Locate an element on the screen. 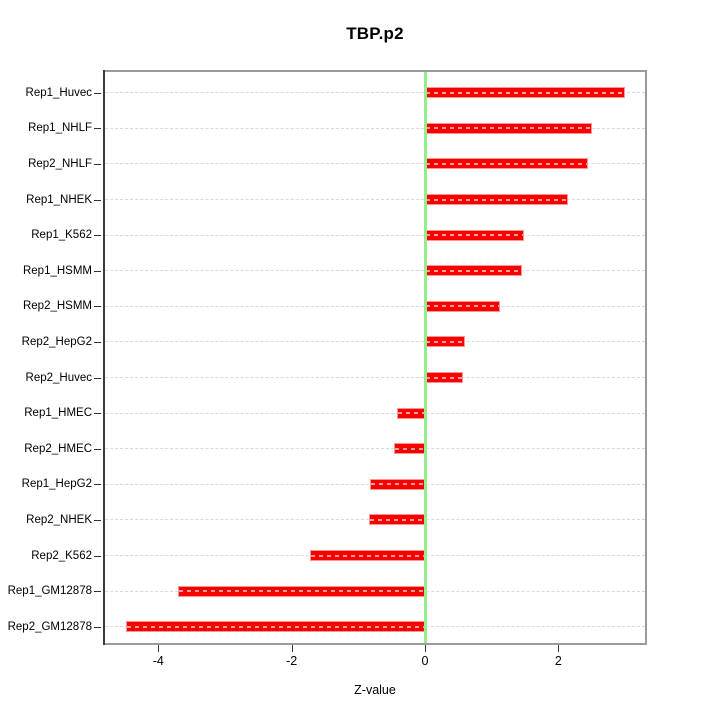  chart-title: TBP.p2 is located at coordinates (375, 33).